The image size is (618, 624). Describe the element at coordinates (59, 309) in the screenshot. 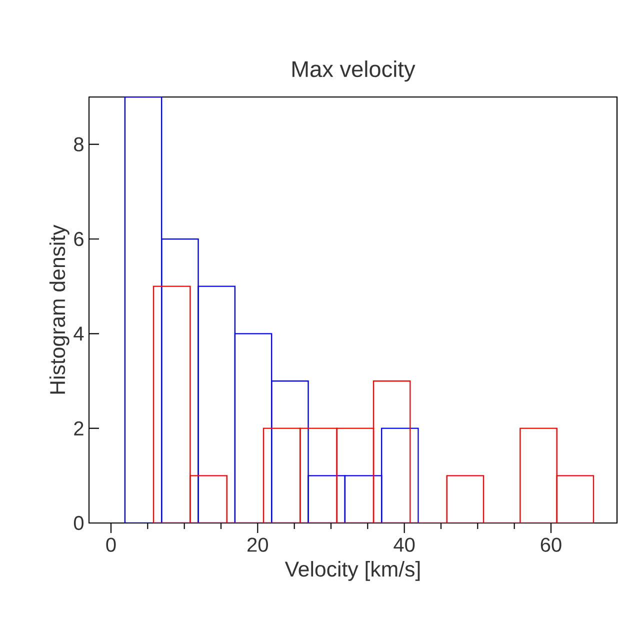

I see `y-axis-title: Histogram density` at that location.